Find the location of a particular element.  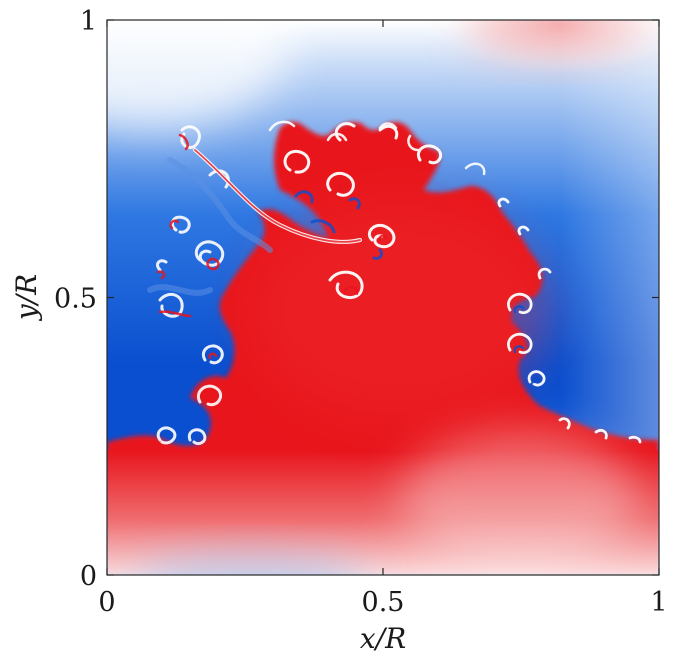

x-tick-label: 0.5 is located at coordinates (383, 602).